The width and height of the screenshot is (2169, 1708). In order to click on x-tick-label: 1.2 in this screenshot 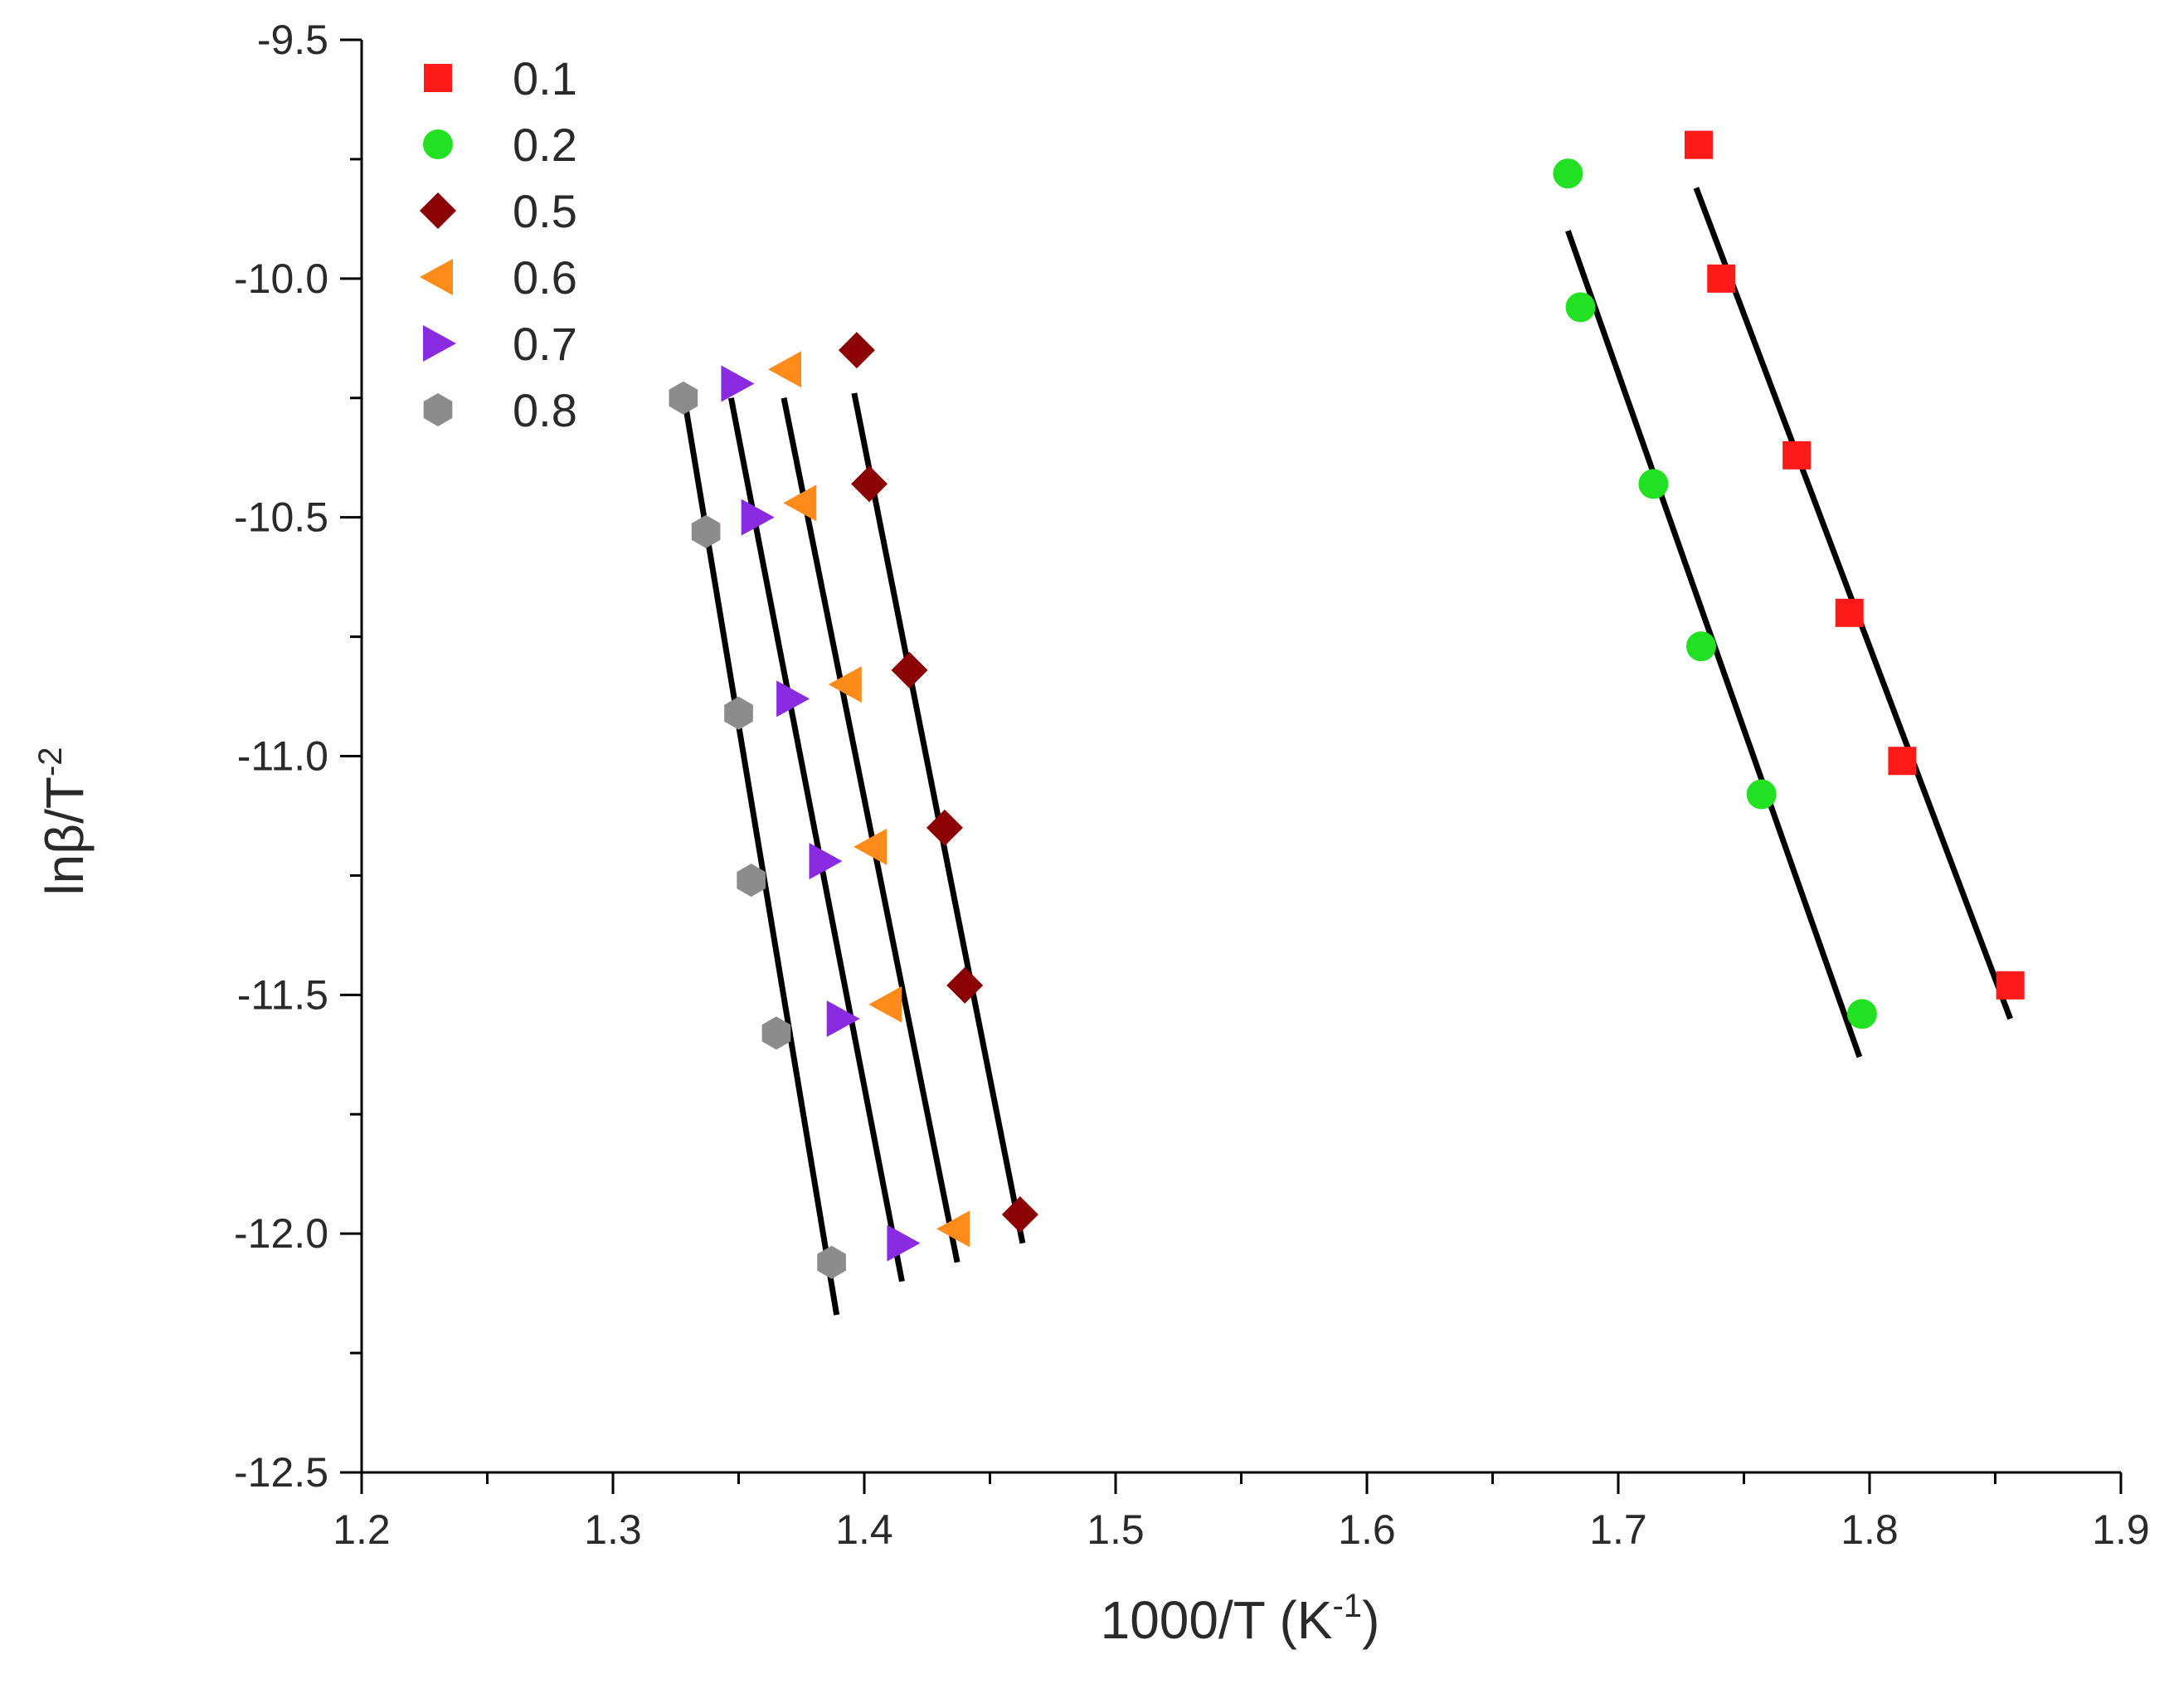, I will do `click(362, 1529)`.